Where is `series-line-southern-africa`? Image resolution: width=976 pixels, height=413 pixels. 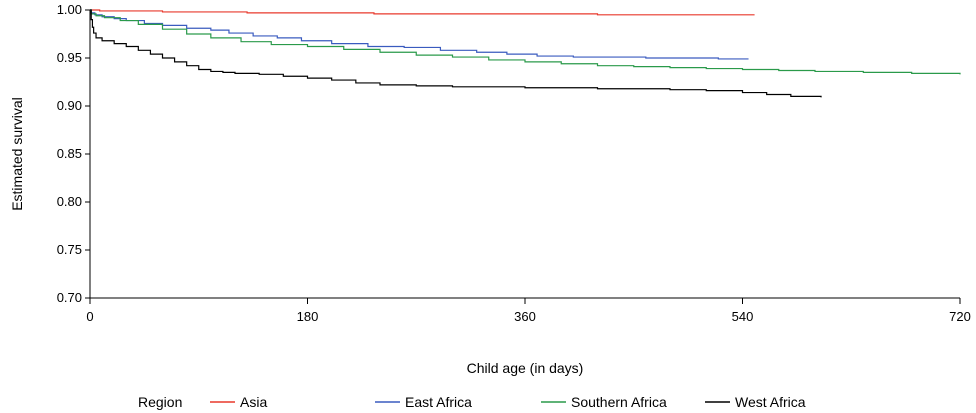 series-line-southern-africa is located at coordinates (525, 42).